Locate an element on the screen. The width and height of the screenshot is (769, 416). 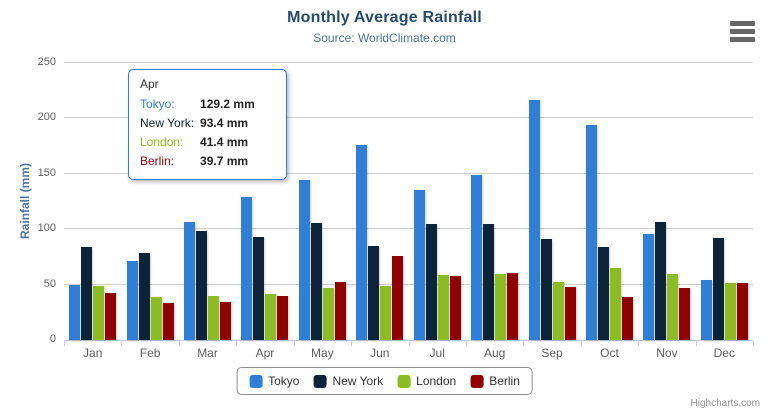
legend: Tokyo New York London Berlin is located at coordinates (384, 381).